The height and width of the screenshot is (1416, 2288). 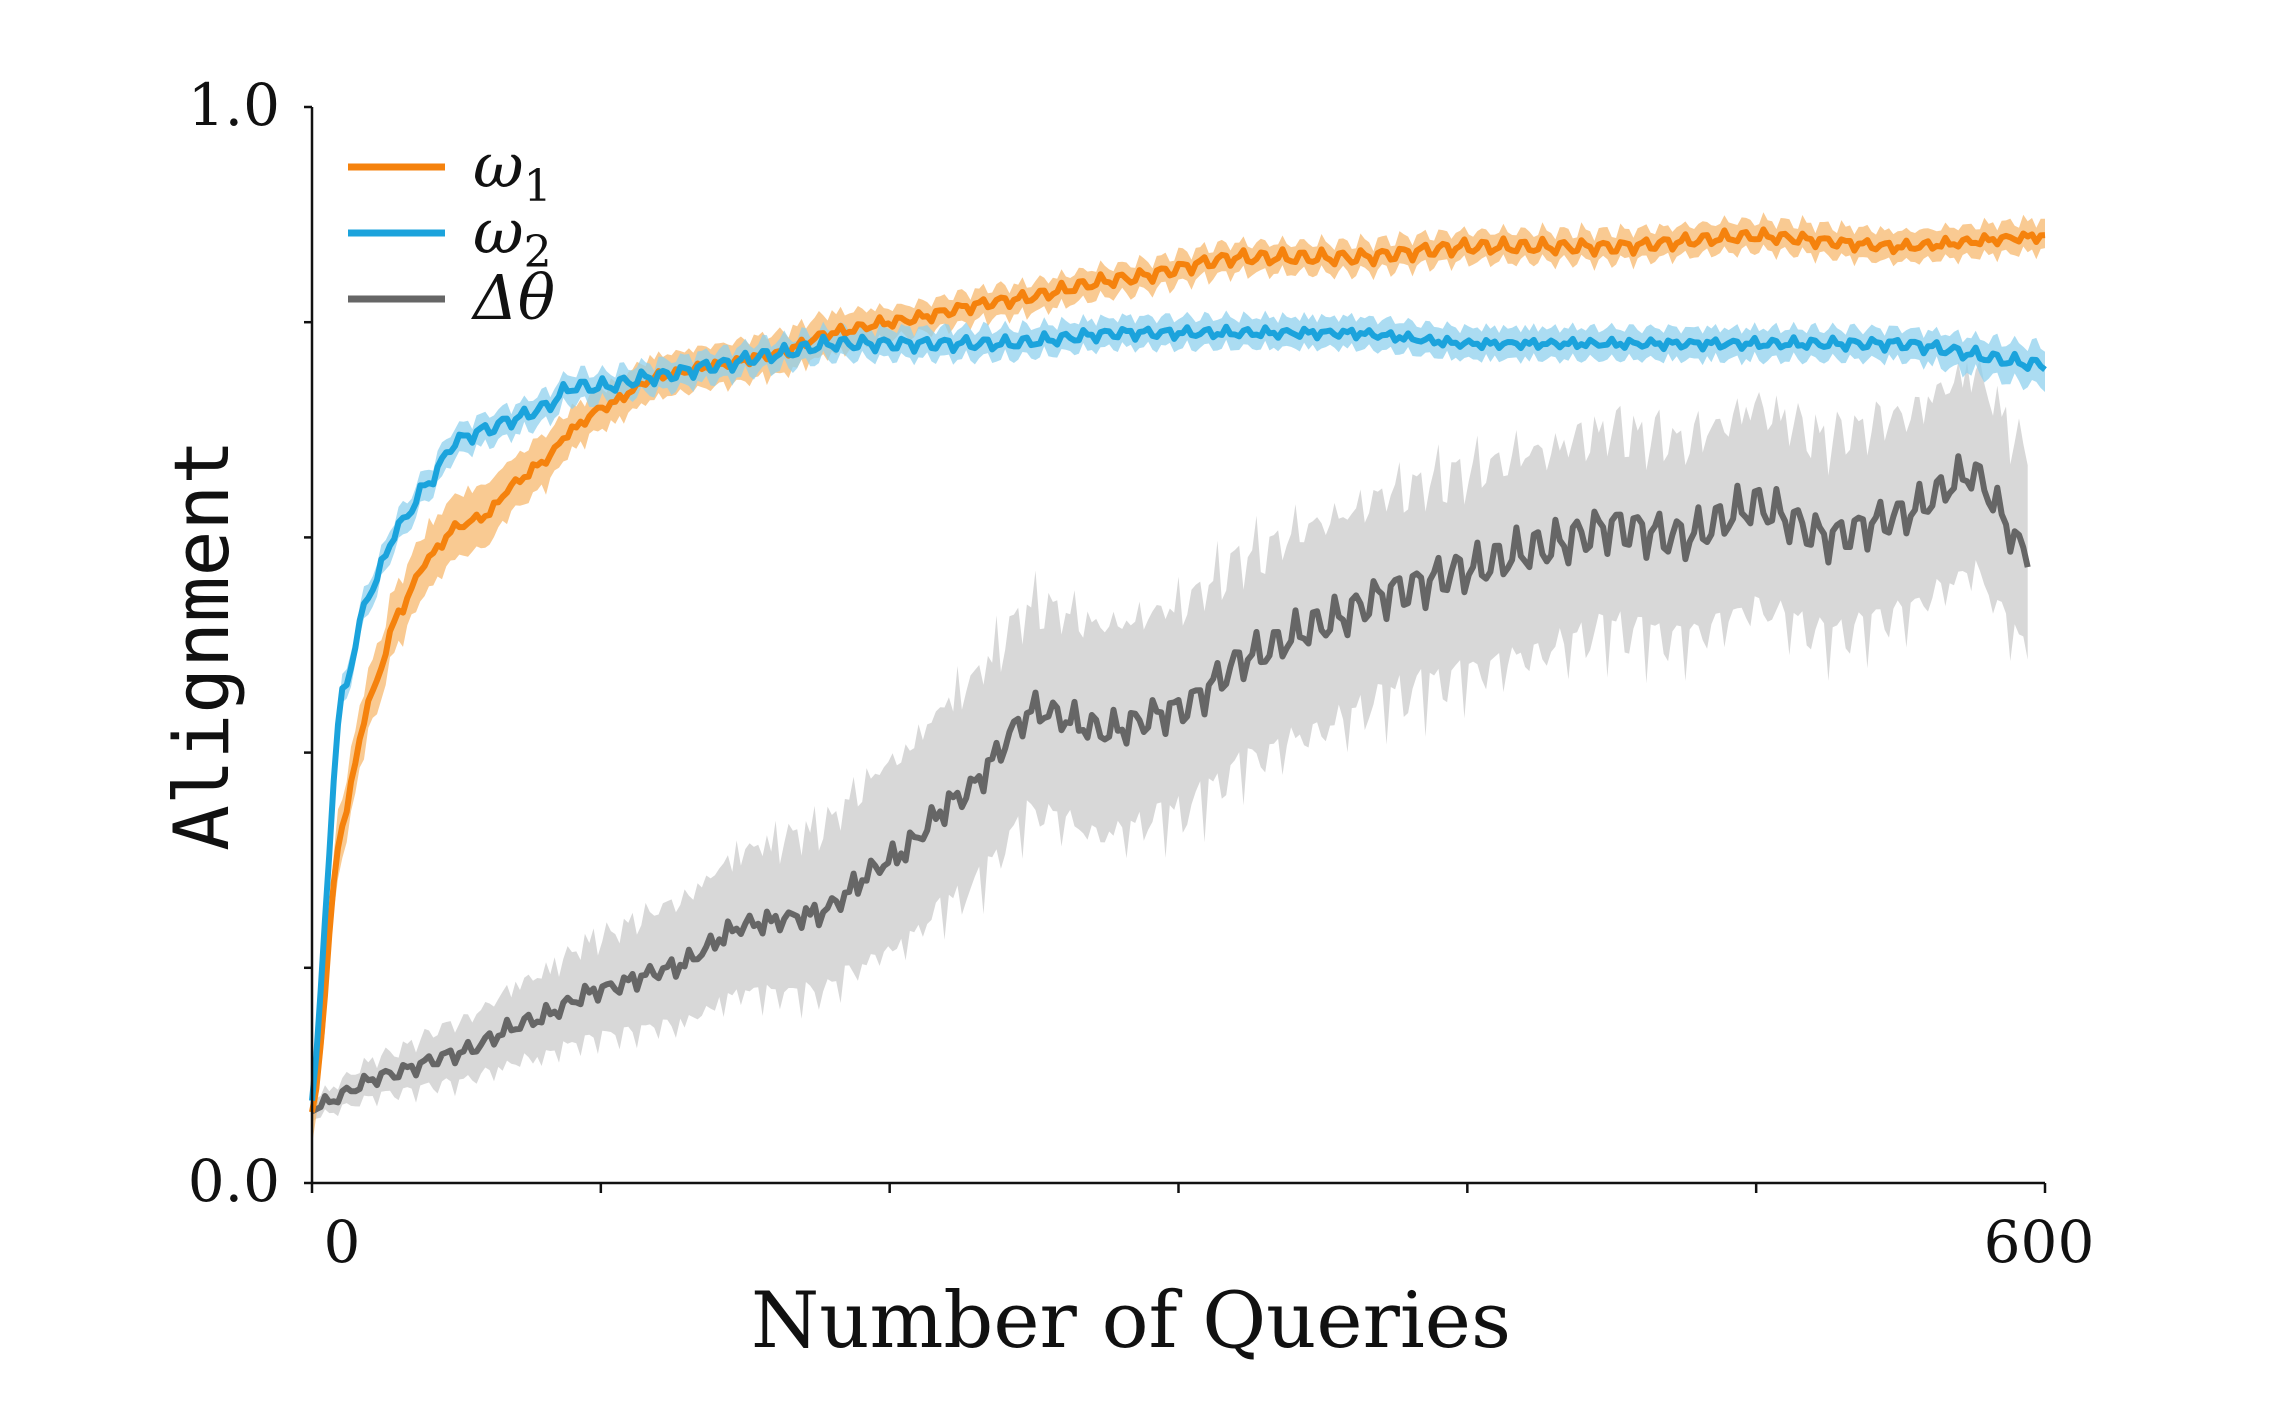 What do you see at coordinates (234, 1181) in the screenshot?
I see `y-tick-label-0: 0.0` at bounding box center [234, 1181].